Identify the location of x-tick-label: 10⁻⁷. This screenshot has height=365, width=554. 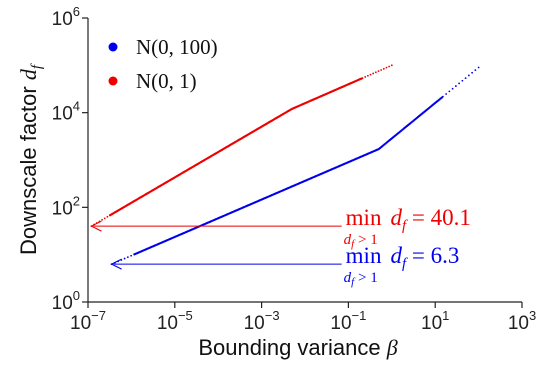
(88, 321).